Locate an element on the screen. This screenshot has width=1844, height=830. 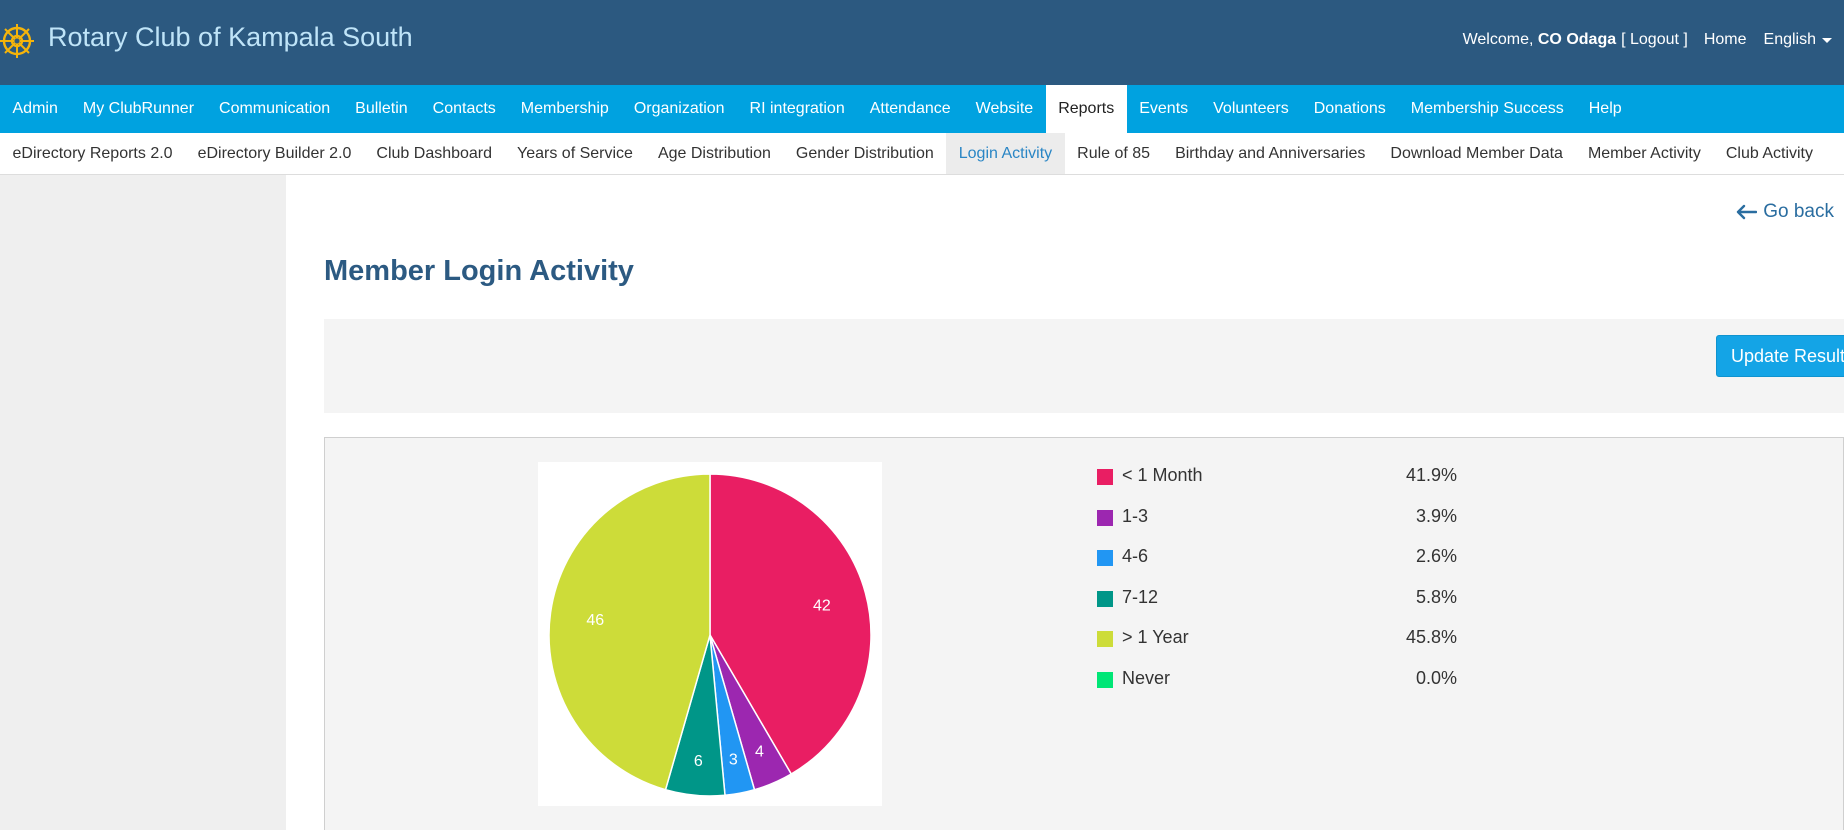
nav-item-membership: Membership is located at coordinates (564, 108).